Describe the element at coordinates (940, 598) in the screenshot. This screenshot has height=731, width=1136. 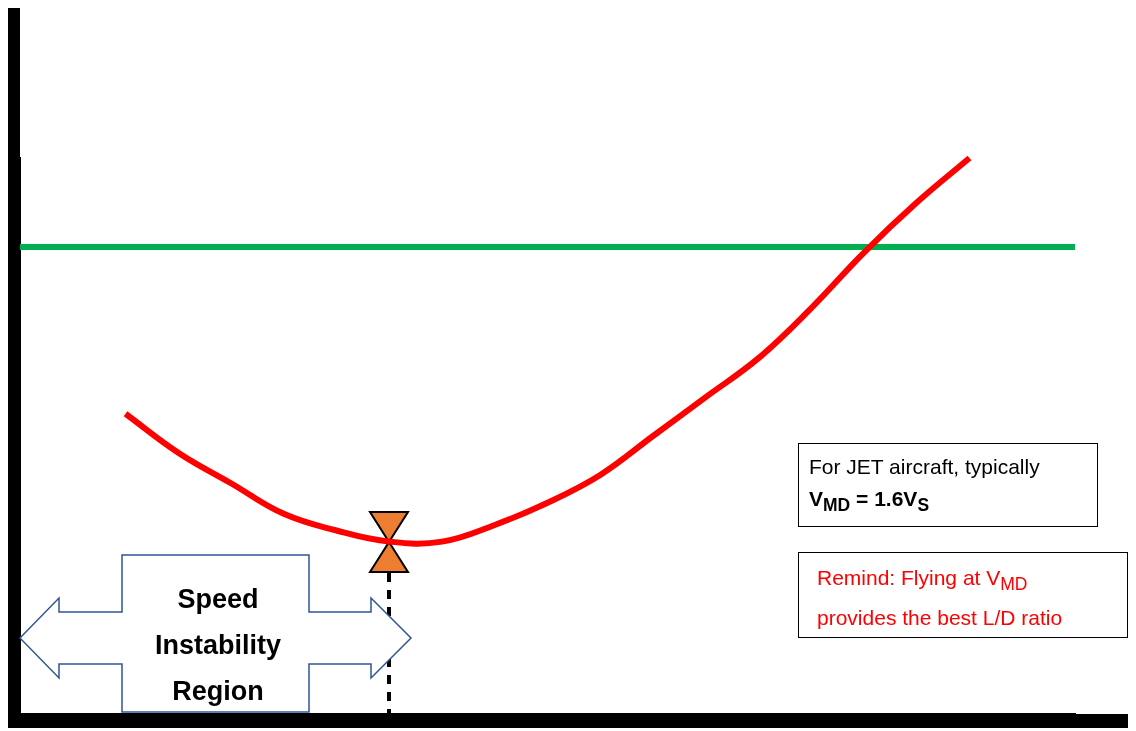
I see `annotation: Remind: Flying at V$_{MD}$ provides the best L/D ratio` at that location.